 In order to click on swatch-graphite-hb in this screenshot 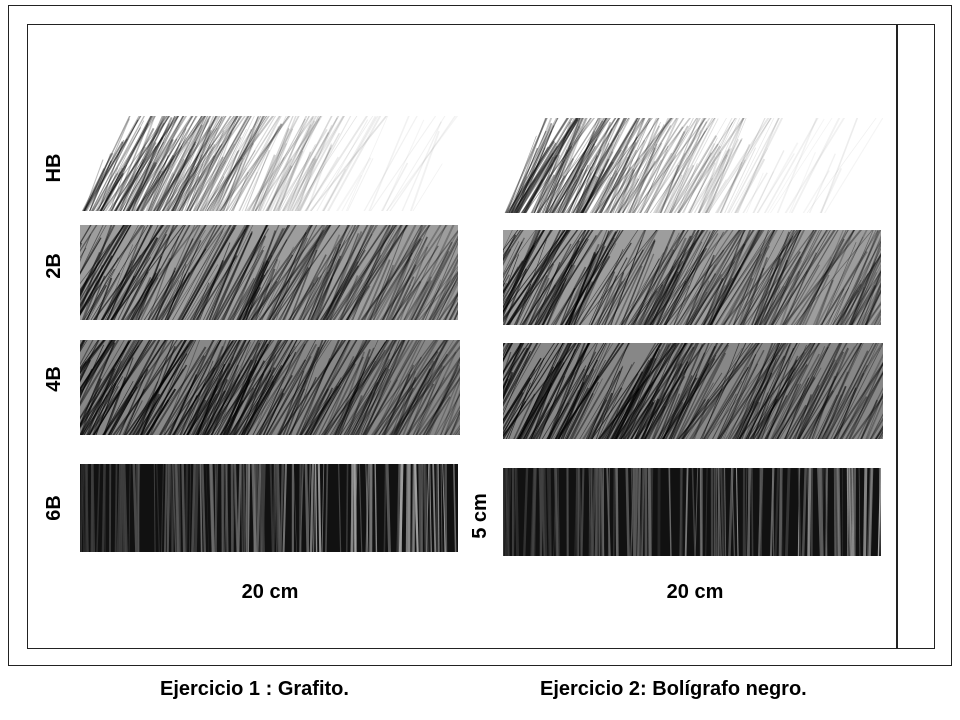, I will do `click(270, 163)`.